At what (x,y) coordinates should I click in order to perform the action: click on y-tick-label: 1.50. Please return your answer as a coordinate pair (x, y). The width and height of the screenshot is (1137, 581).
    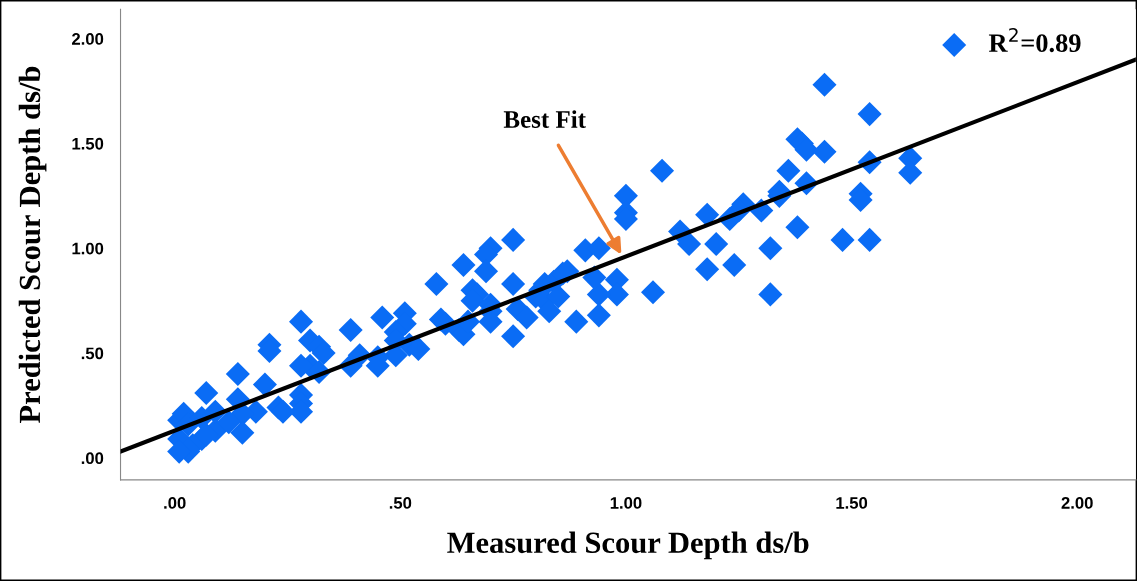
    Looking at the image, I should click on (88, 143).